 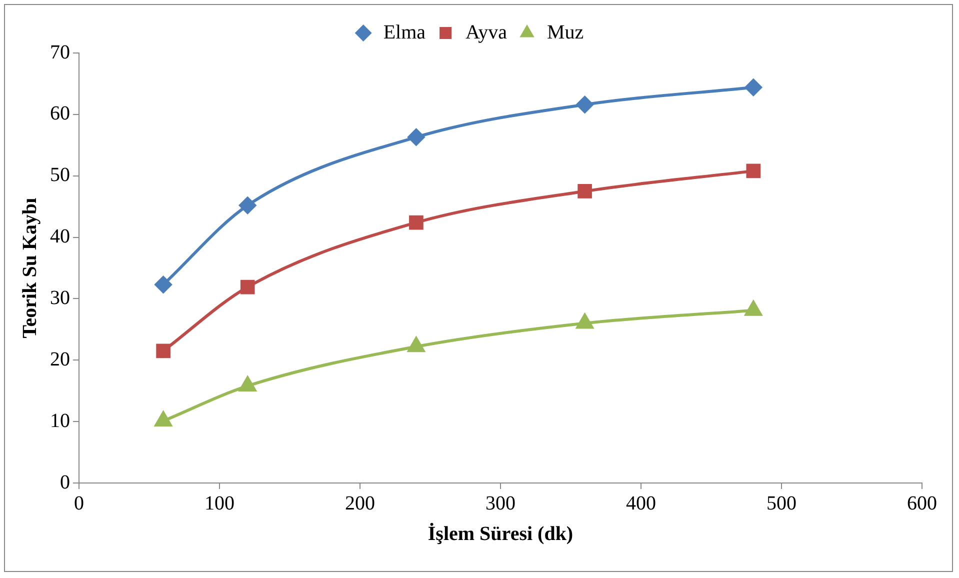 I want to click on y-tick-label: 30, so click(x=60, y=297).